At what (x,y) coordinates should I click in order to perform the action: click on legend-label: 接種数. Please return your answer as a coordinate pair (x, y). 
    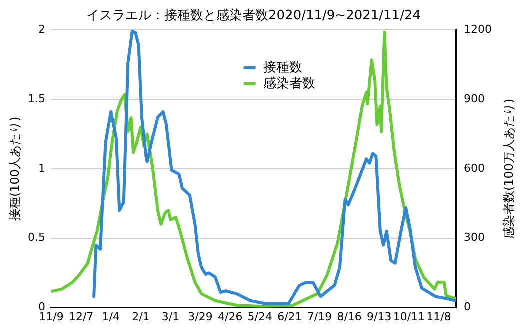
    Looking at the image, I should click on (283, 68).